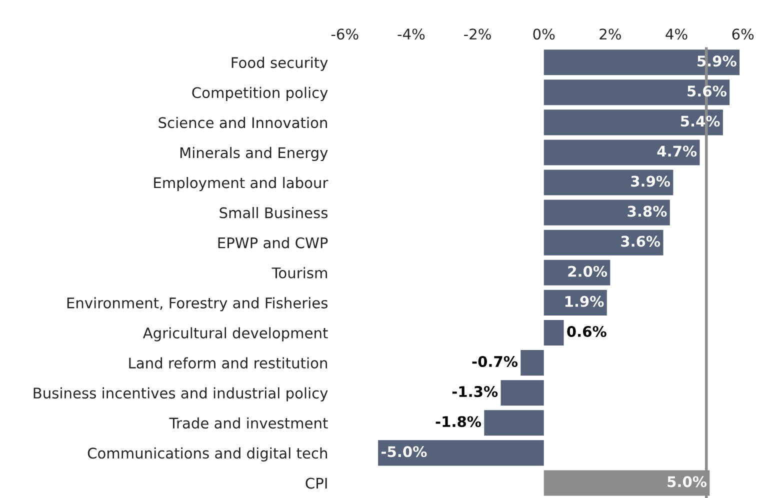 The width and height of the screenshot is (758, 498). Describe the element at coordinates (228, 363) in the screenshot. I see `y-tick-label: Land reform and restitution` at that location.